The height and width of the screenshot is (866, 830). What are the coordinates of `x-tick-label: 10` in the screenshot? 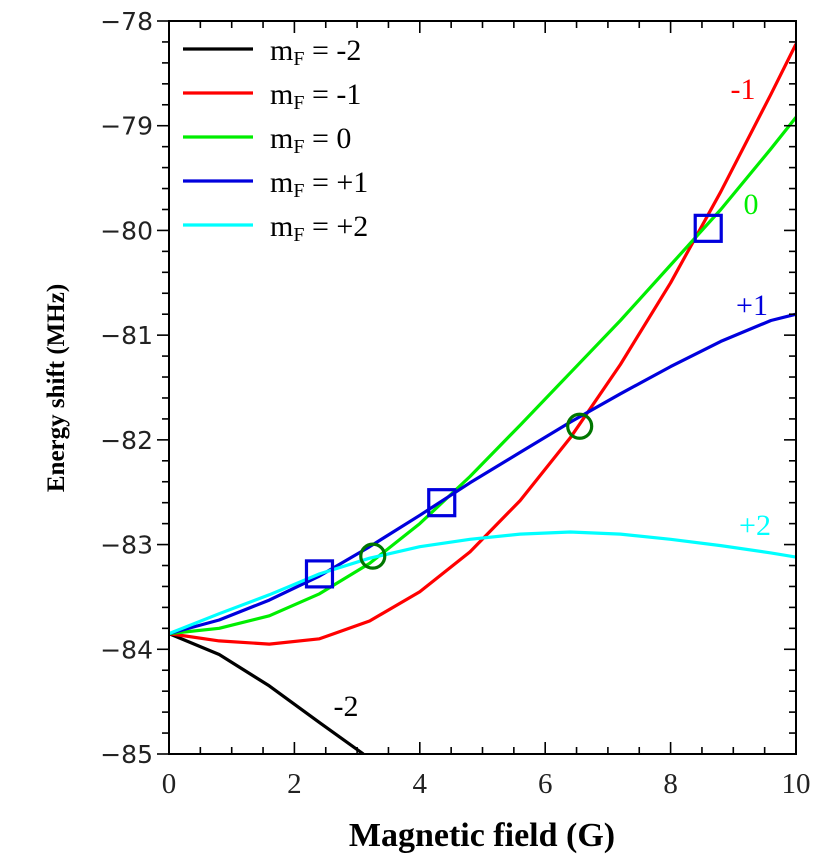 It's located at (796, 784).